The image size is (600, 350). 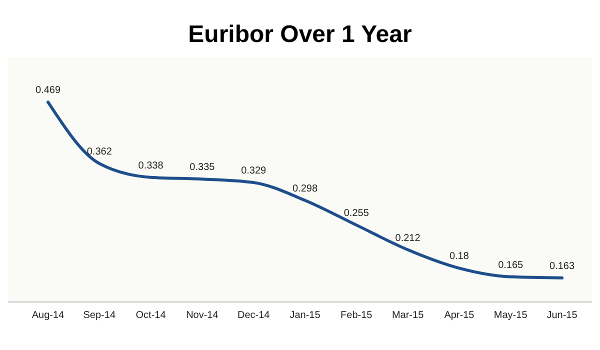 I want to click on x-tick-label: Jun-15, so click(x=562, y=315).